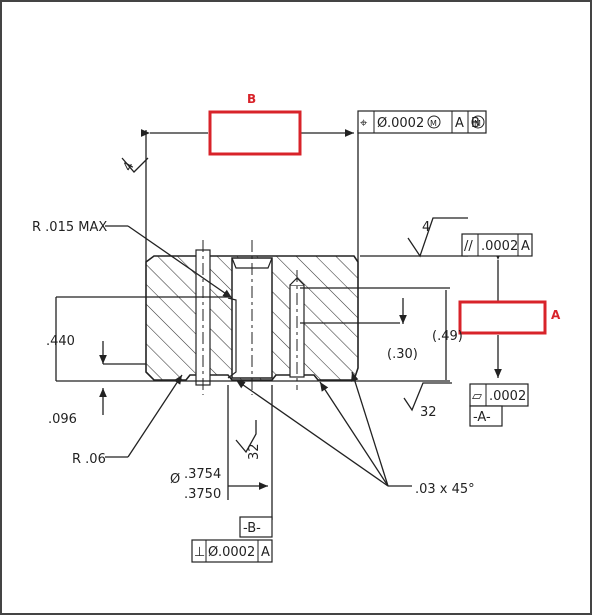 Image resolution: width=592 pixels, height=615 pixels. What do you see at coordinates (445, 489) in the screenshot?
I see `chamfer-label: .03 x 45°` at bounding box center [445, 489].